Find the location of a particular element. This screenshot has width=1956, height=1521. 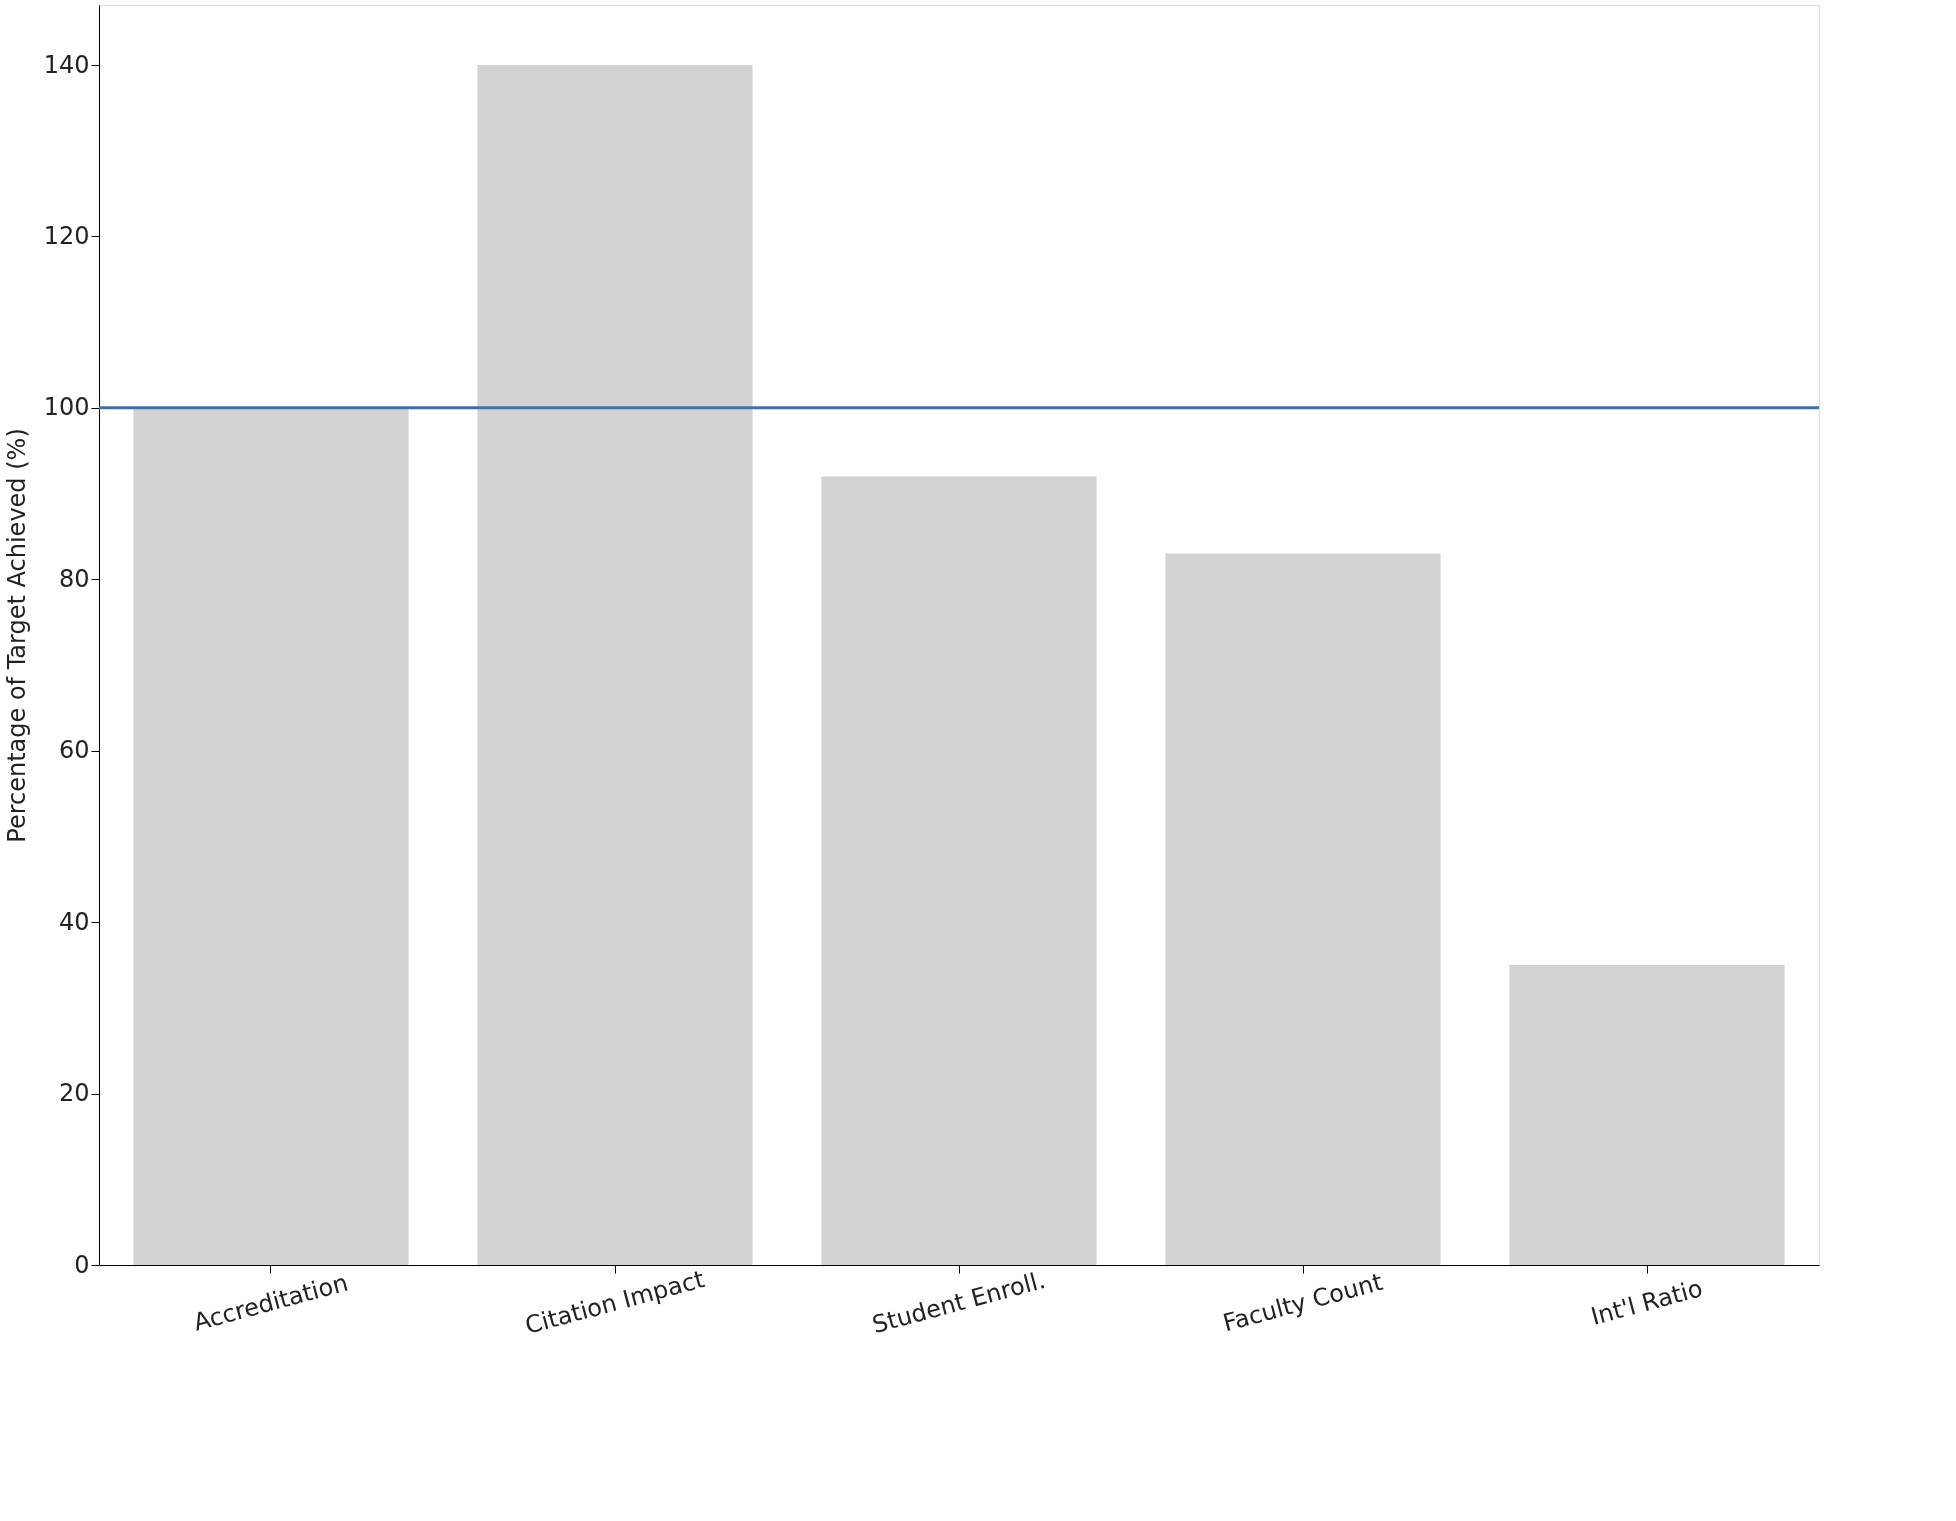

y-tick-label: 80 is located at coordinates (74, 578).